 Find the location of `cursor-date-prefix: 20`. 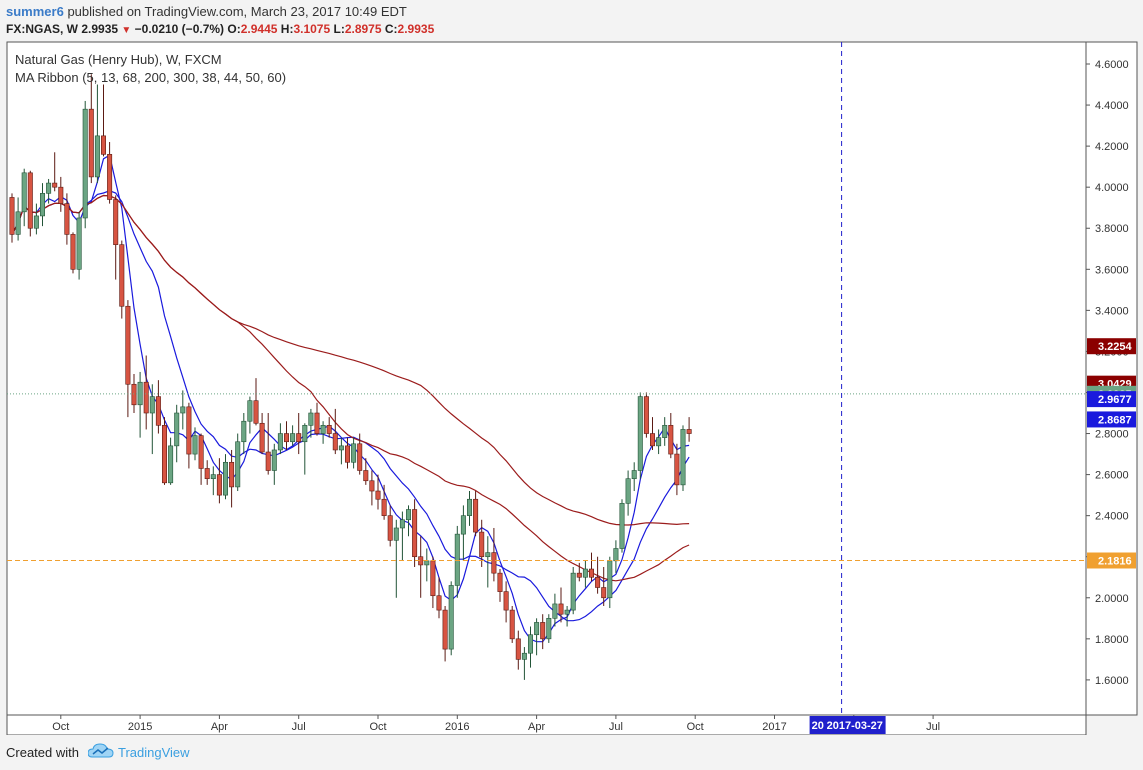

cursor-date-prefix: 20 is located at coordinates (818, 726).